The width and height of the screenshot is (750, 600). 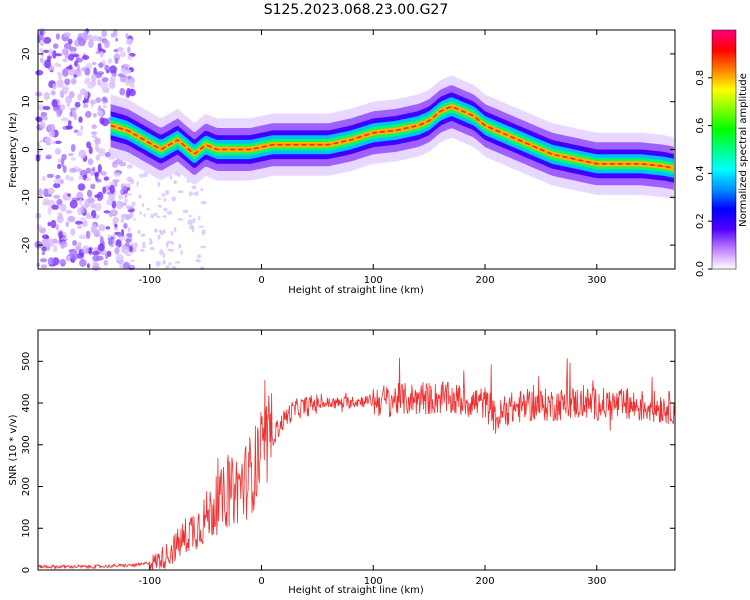 I want to click on colorbar-tick-label: 0.6, so click(x=700, y=126).